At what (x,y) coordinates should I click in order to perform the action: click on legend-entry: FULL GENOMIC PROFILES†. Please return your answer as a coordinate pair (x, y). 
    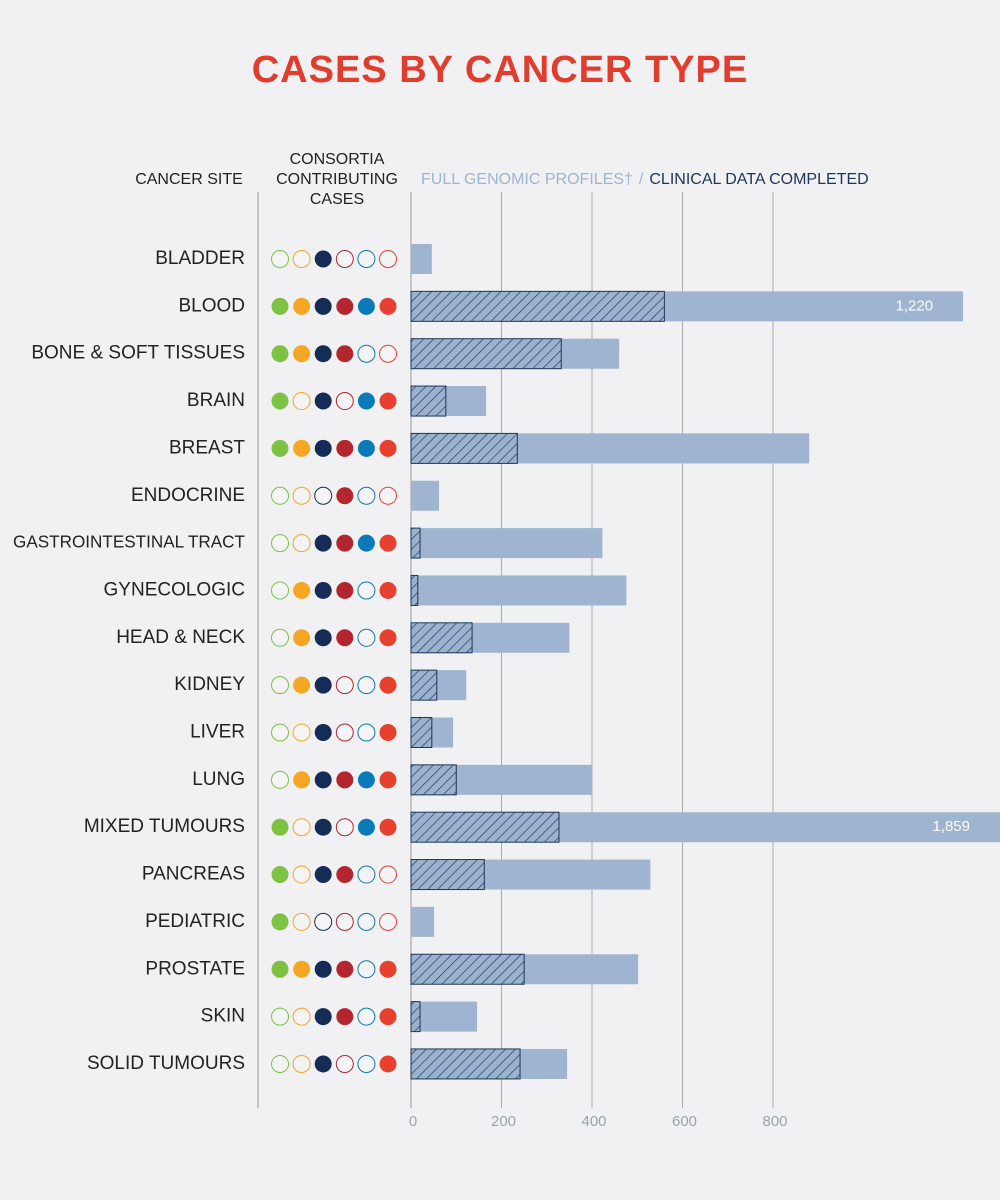
    Looking at the image, I should click on (527, 179).